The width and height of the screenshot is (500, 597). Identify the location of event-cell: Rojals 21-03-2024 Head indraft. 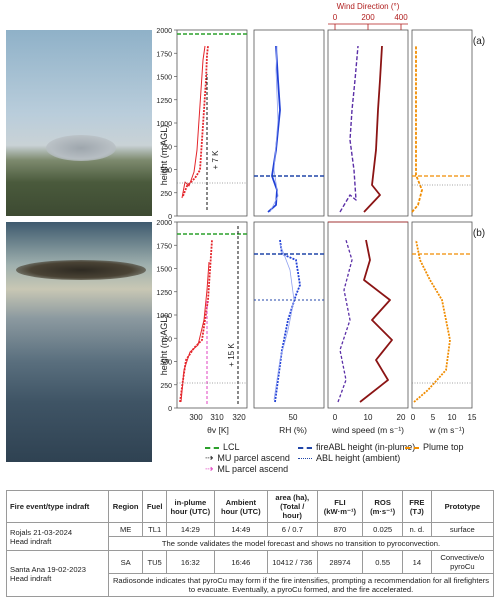
(57, 536).